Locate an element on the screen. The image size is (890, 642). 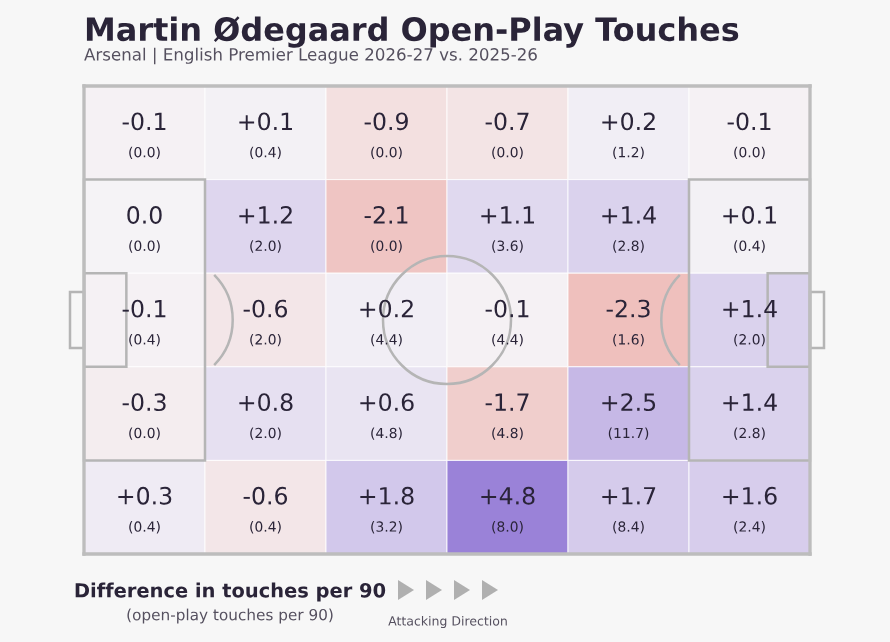
data-label: +2.5 is located at coordinates (629, 402).